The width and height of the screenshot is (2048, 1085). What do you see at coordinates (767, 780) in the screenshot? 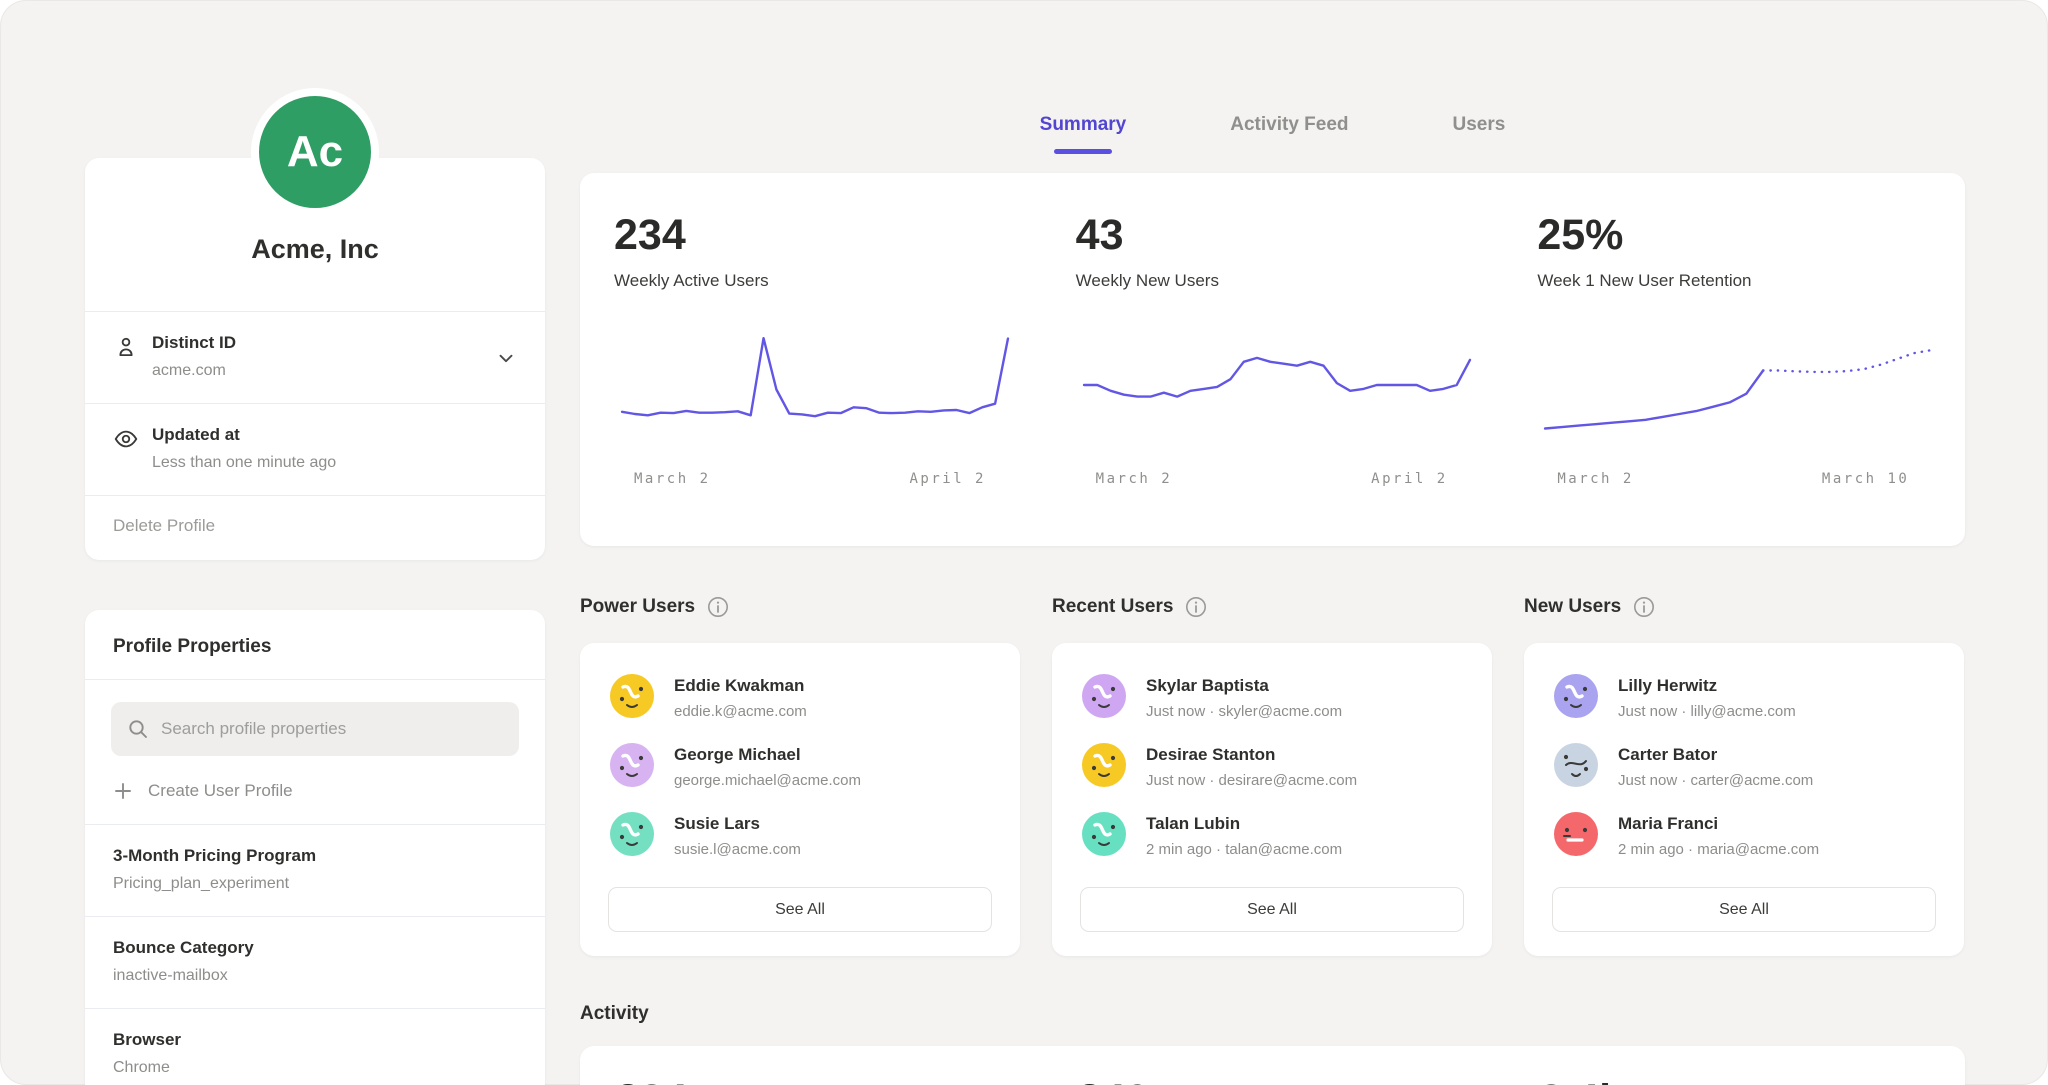
I see `user-email: george.michael@acme.com` at bounding box center [767, 780].